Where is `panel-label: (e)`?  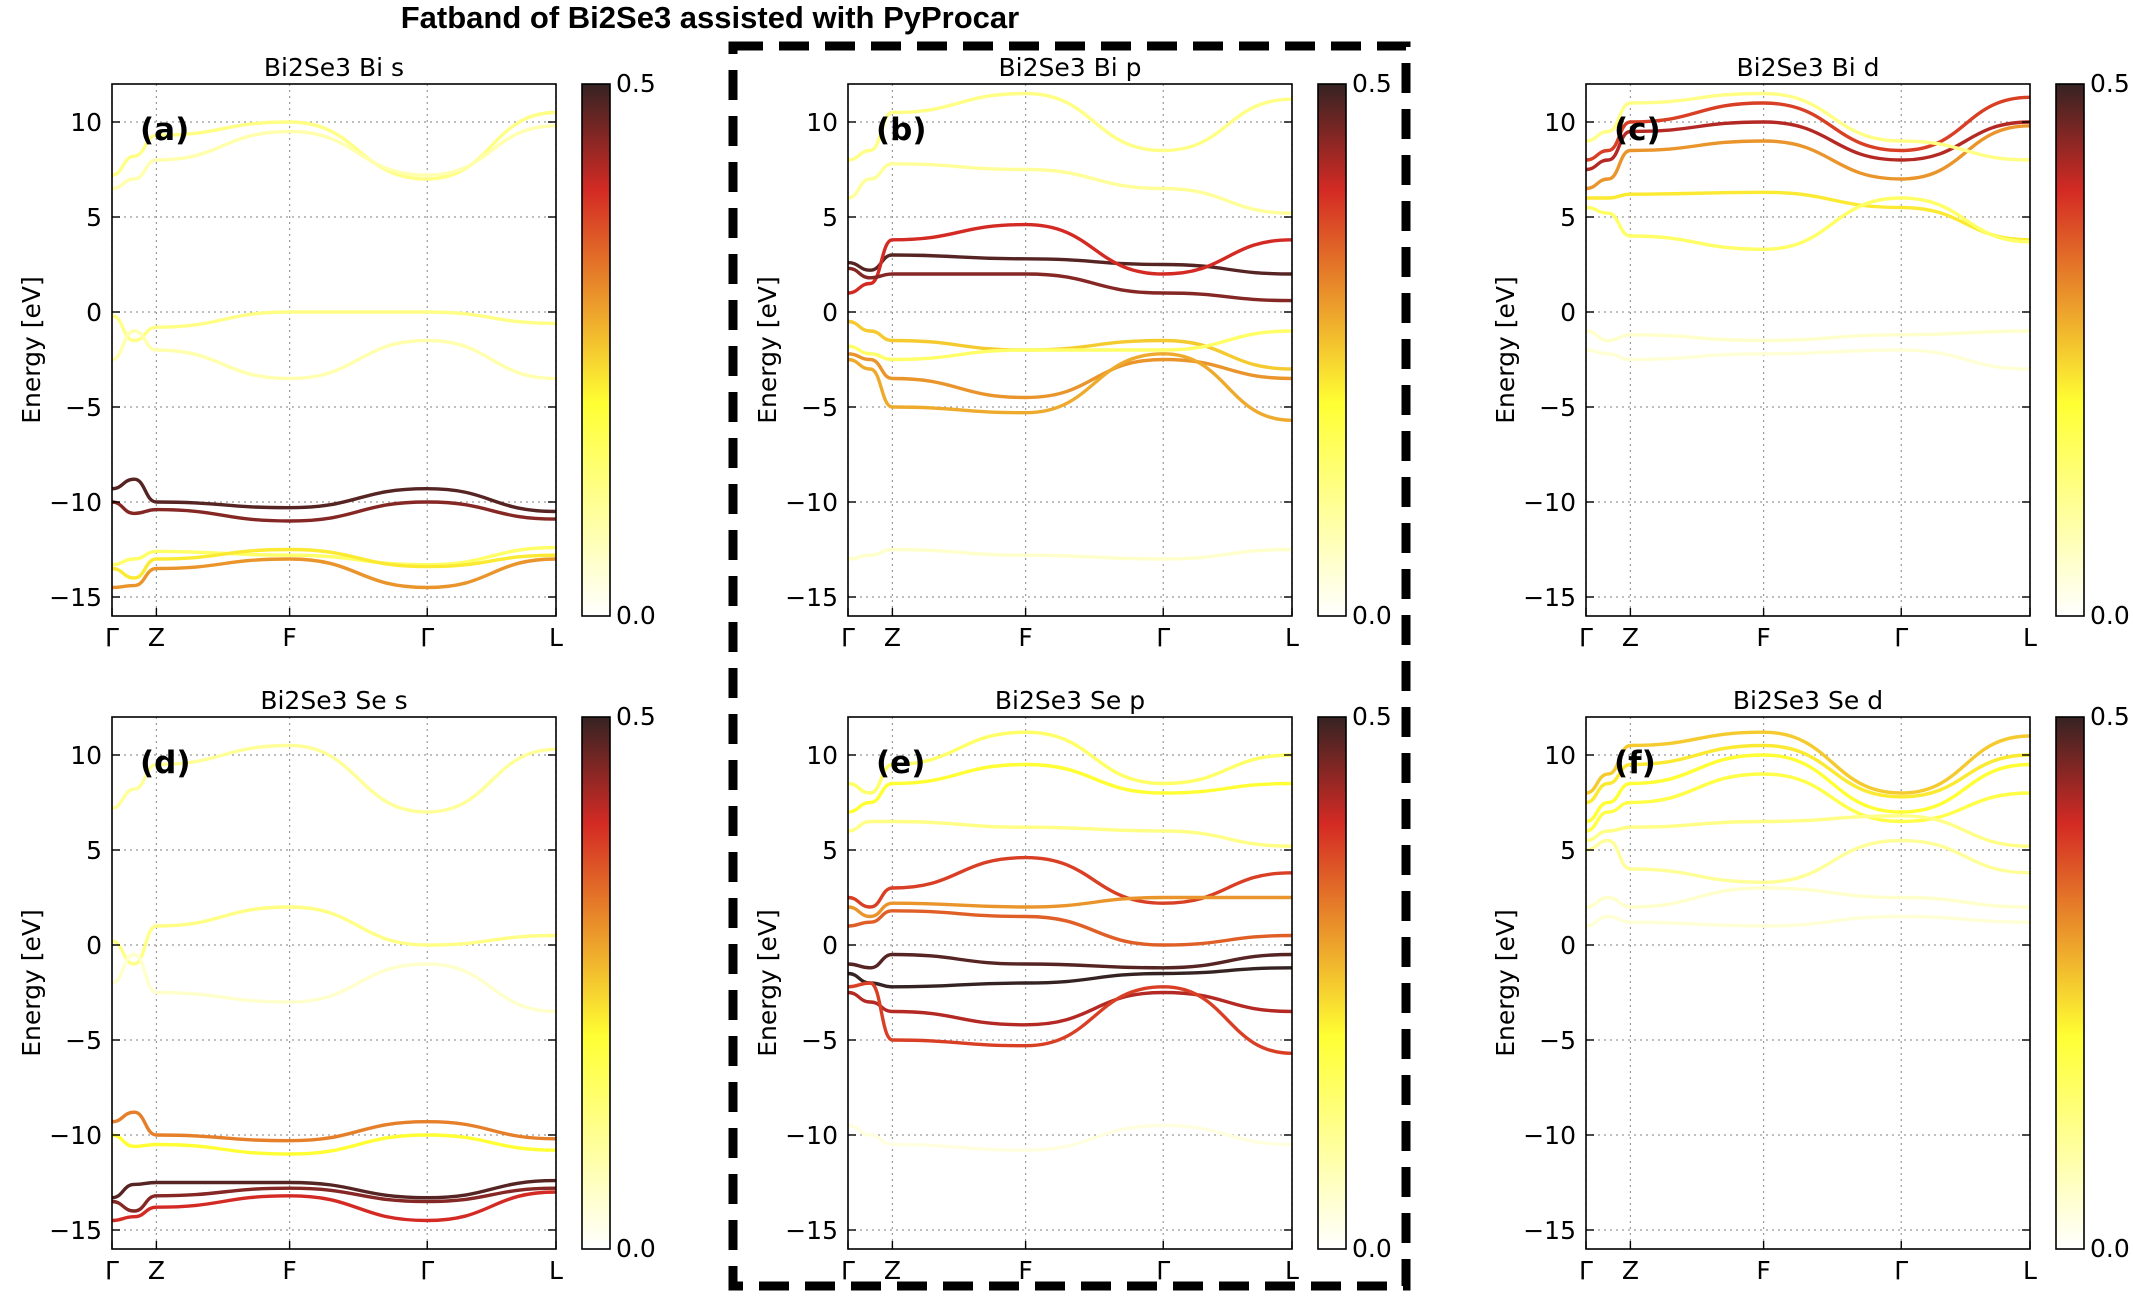 panel-label: (e) is located at coordinates (900, 763).